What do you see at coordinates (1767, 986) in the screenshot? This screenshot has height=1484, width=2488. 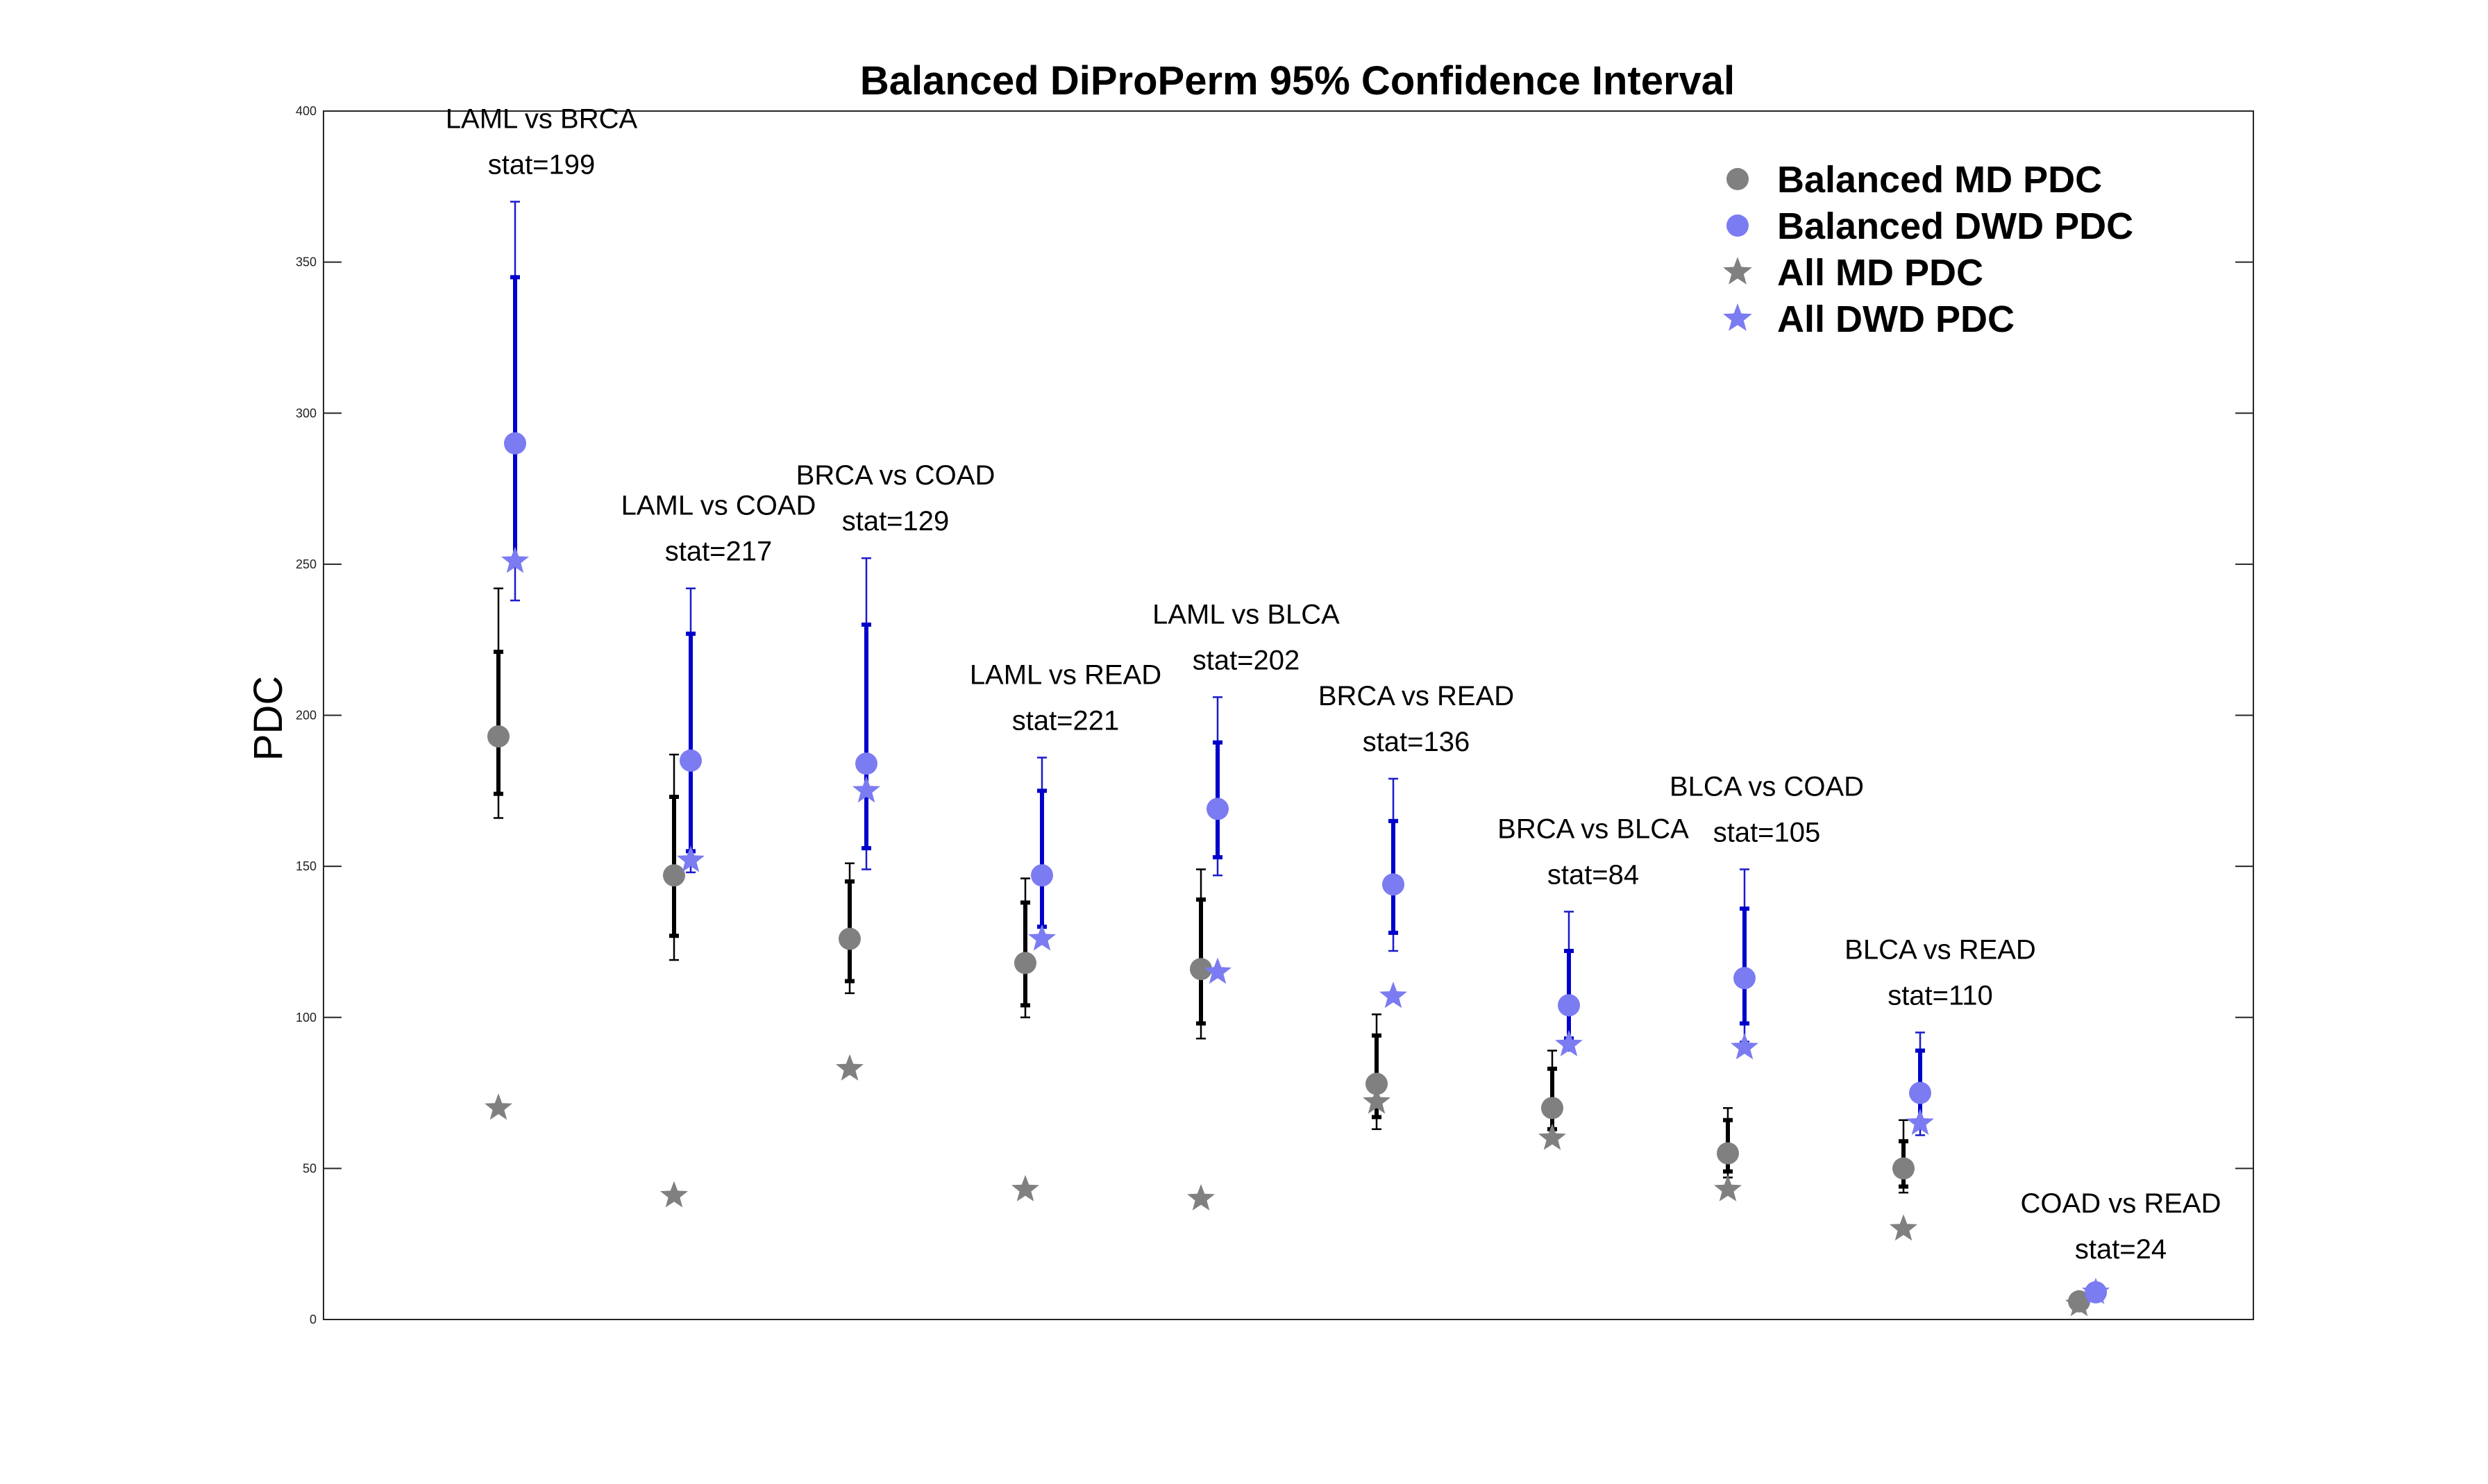 I see `group-blca-vs-coad: BLCA vs COAD stat=105` at bounding box center [1767, 986].